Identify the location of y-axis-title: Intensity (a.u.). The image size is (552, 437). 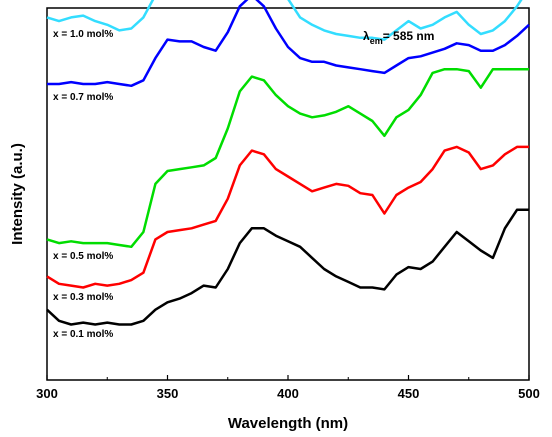
(17, 194).